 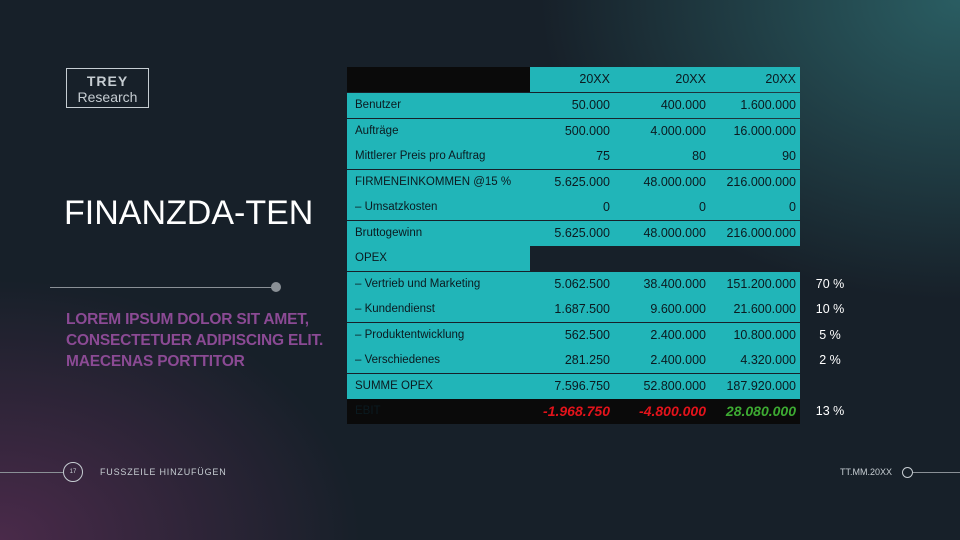 I want to click on row-label: Benutzer, so click(x=438, y=105).